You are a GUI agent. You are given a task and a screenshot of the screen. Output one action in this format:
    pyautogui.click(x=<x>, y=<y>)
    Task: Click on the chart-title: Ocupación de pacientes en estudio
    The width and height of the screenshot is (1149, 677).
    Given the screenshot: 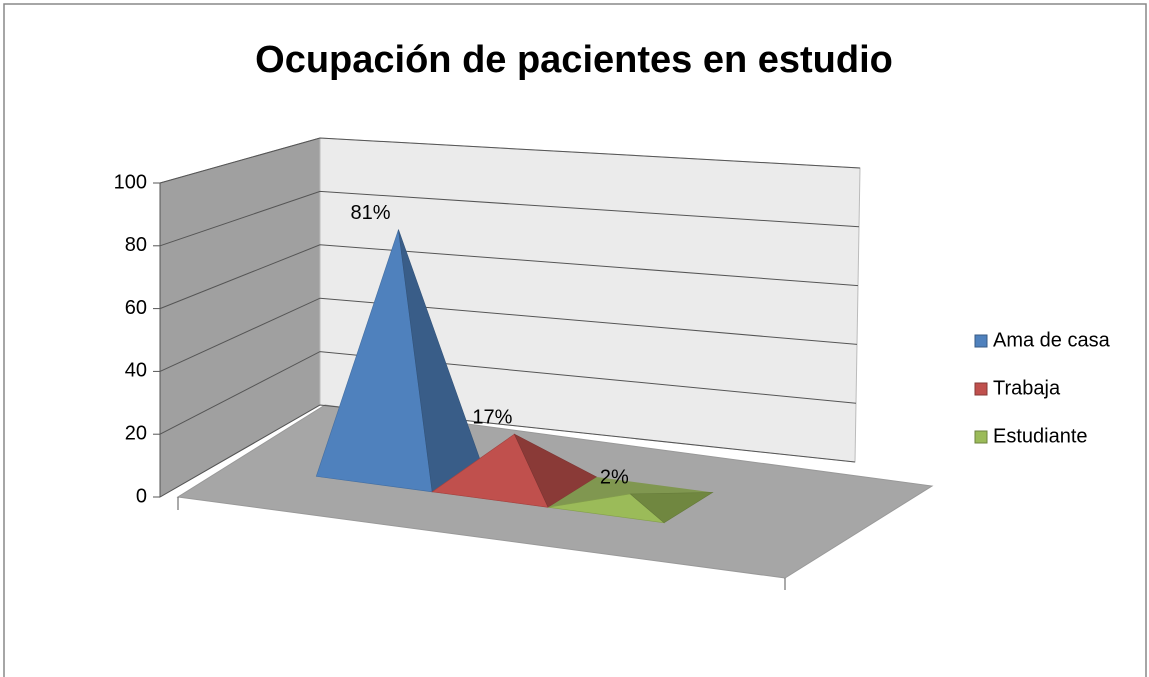 What is the action you would take?
    pyautogui.click(x=574, y=60)
    